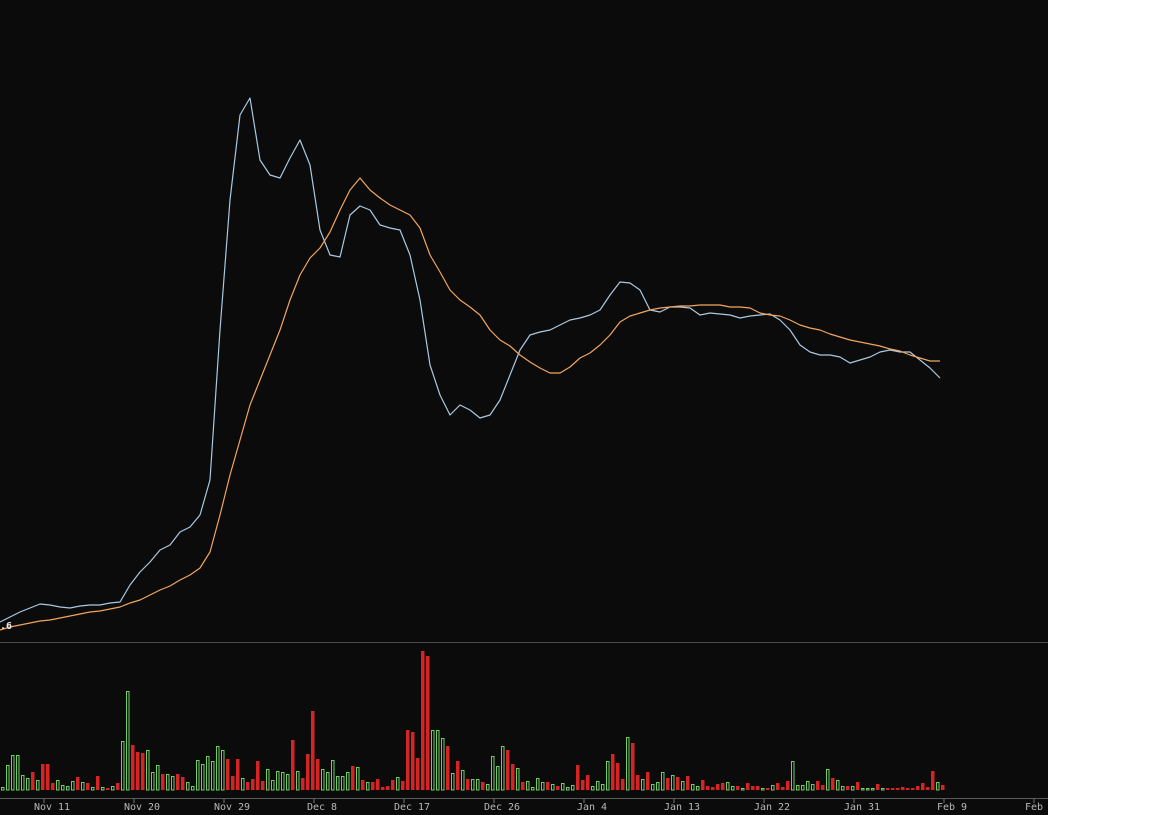 This screenshot has height=815, width=1152. Describe the element at coordinates (772, 807) in the screenshot. I see `x-tick-label: Jan 22` at that location.